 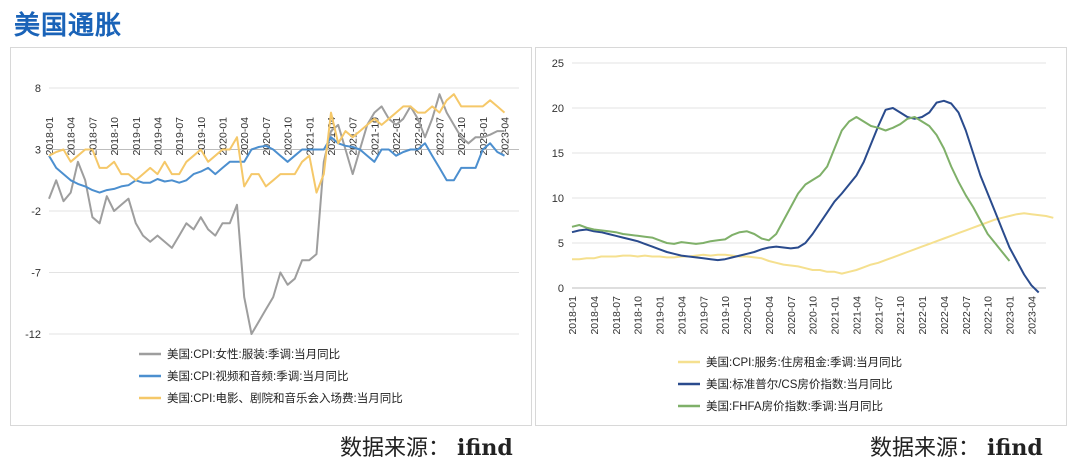 I want to click on y-tick-label: 25, so click(x=558, y=64).